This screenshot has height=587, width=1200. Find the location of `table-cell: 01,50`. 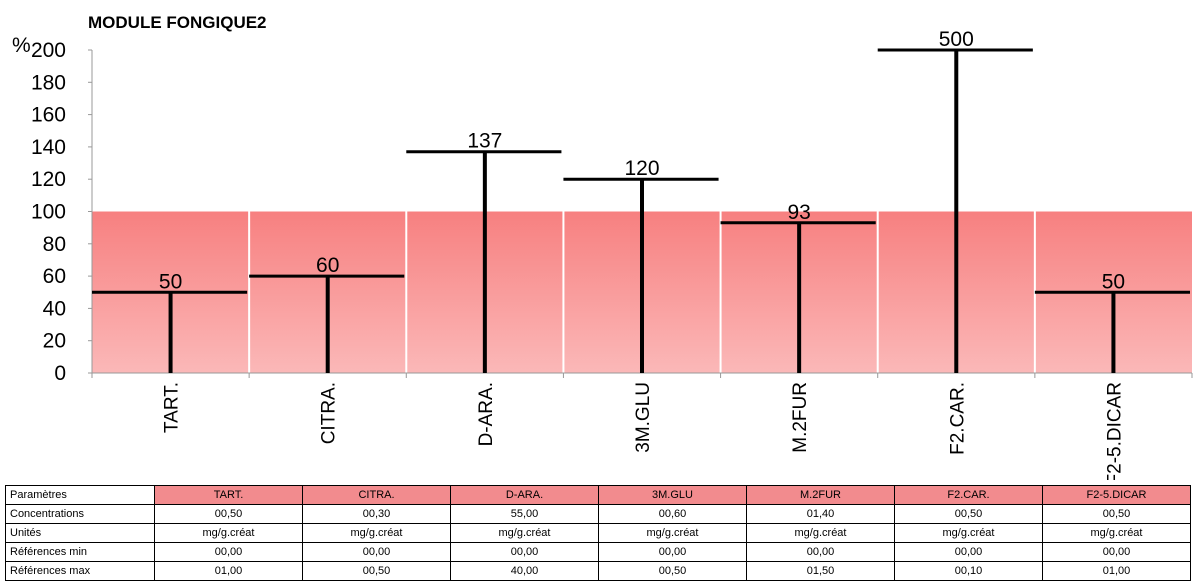

table-cell: 01,50 is located at coordinates (820, 571).